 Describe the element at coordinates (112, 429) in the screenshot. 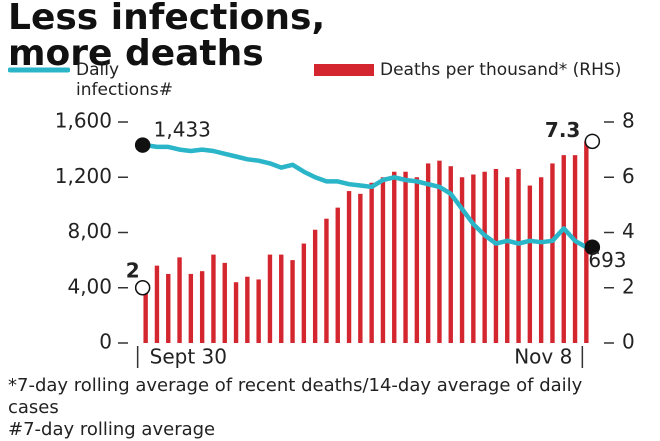

I see `footnote: #7-day rolling average` at that location.